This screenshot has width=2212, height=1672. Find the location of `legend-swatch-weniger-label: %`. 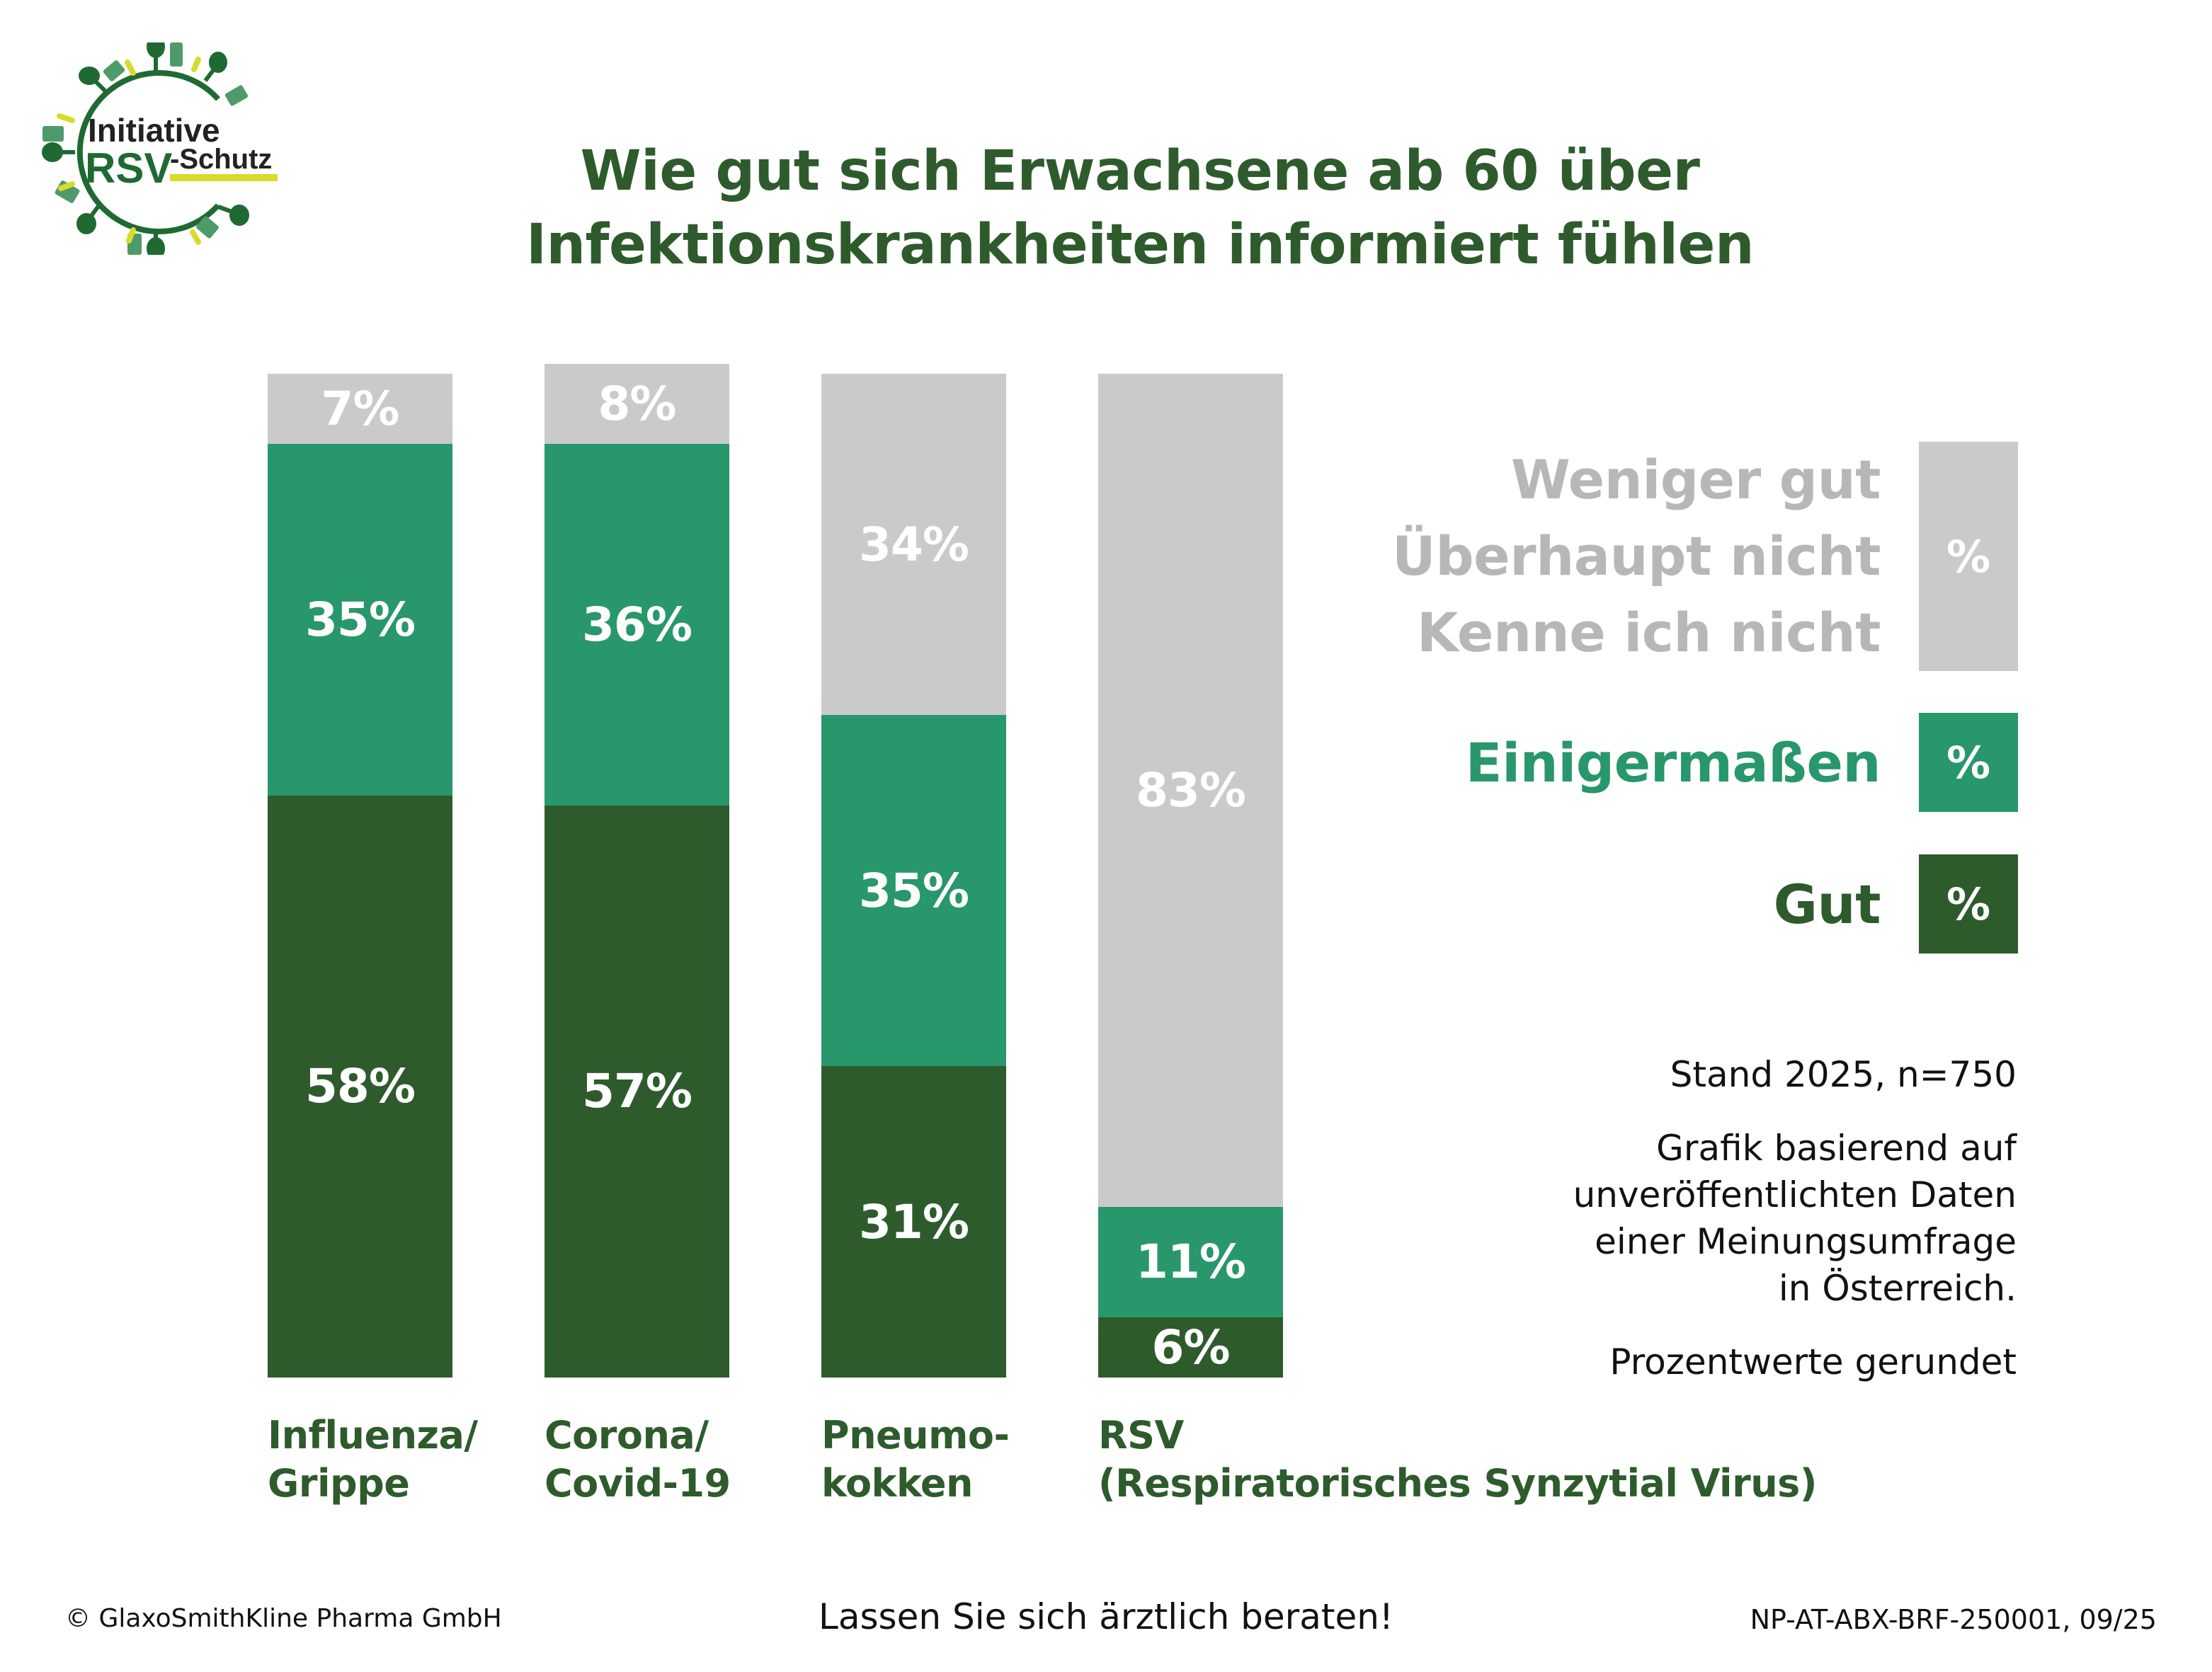

legend-swatch-weniger-label: % is located at coordinates (1969, 556).